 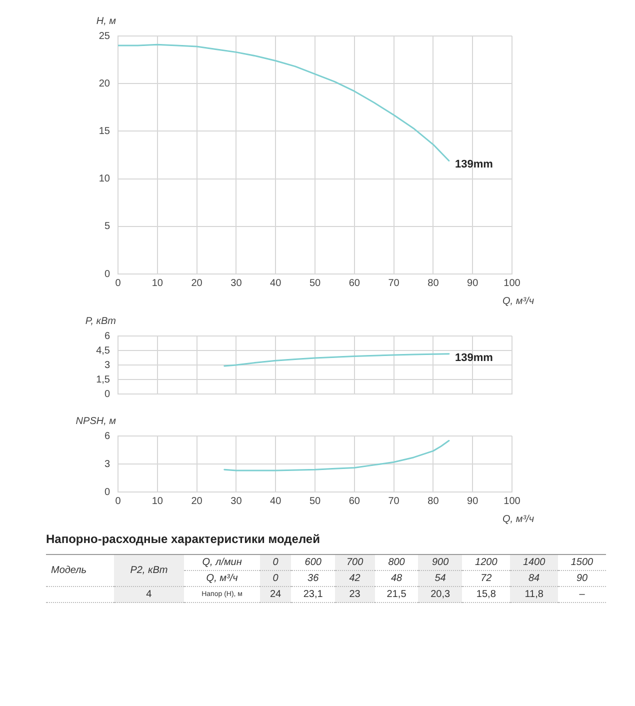 I want to click on y-tick-label: 4,5, so click(x=103, y=350).